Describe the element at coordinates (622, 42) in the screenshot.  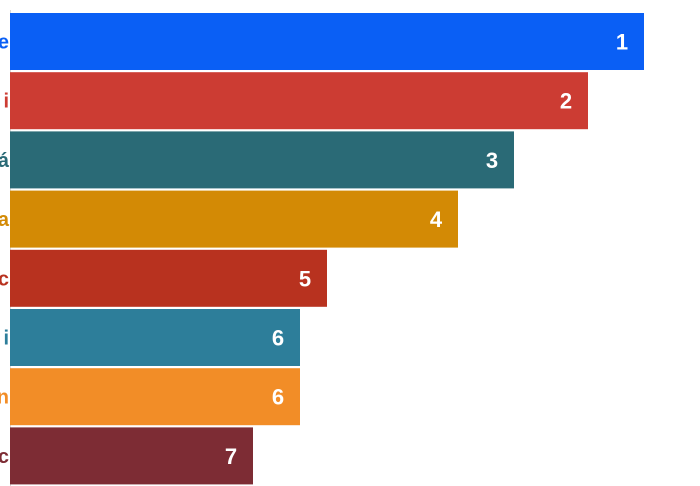
I see `data-label-1: 1` at that location.